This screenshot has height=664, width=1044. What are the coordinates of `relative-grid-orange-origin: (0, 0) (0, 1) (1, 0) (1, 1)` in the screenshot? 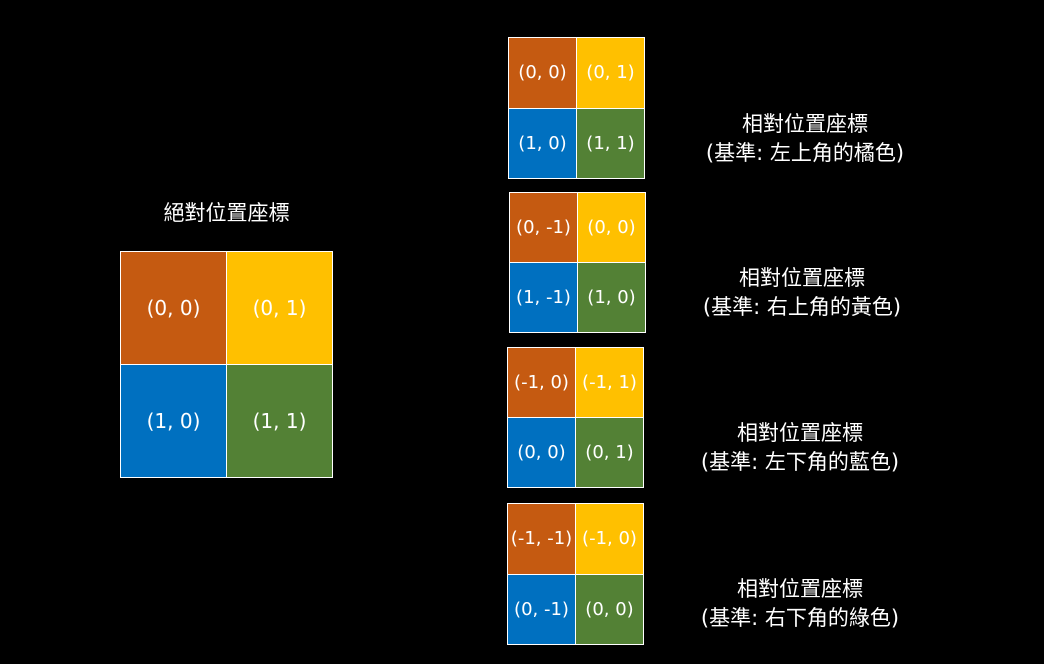 It's located at (576, 108).